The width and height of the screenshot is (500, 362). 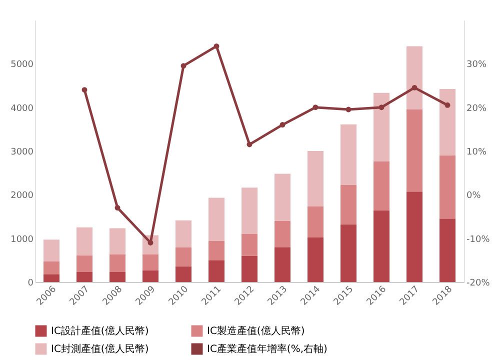 What do you see at coordinates (267, 349) in the screenshot?
I see `legend-label: IC產業產值年增率(%,右軸)` at bounding box center [267, 349].